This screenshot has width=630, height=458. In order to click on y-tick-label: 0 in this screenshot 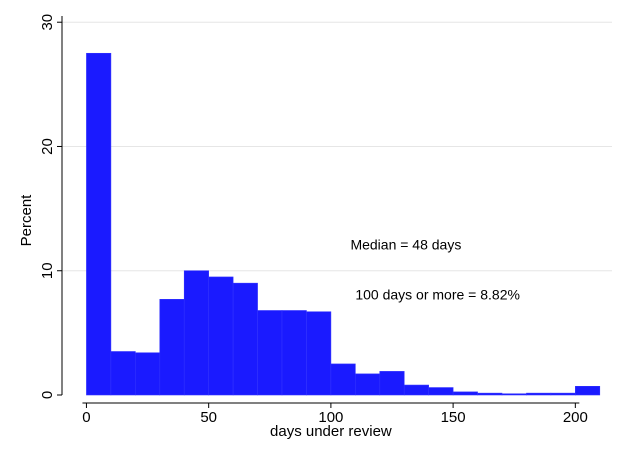, I will do `click(47, 395)`.